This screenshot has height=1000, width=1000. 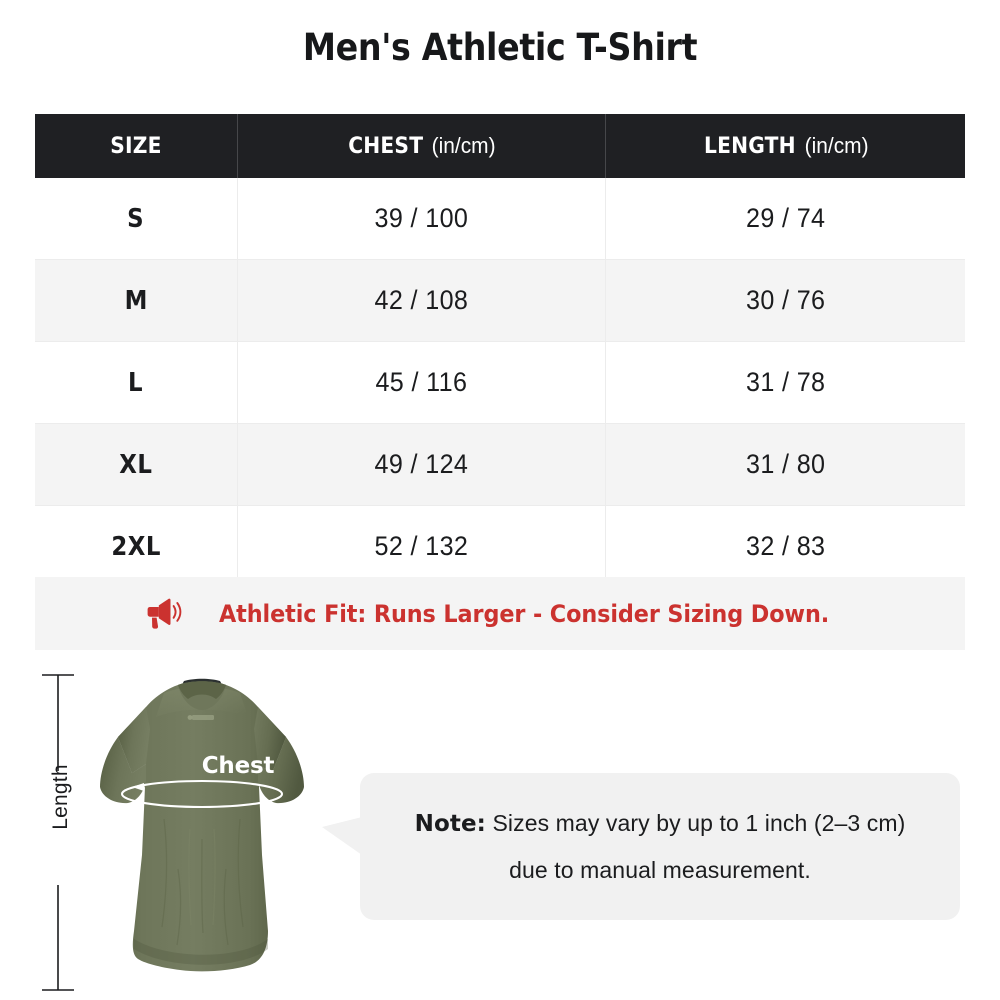 I want to click on brand-tag-icon, so click(x=200, y=717).